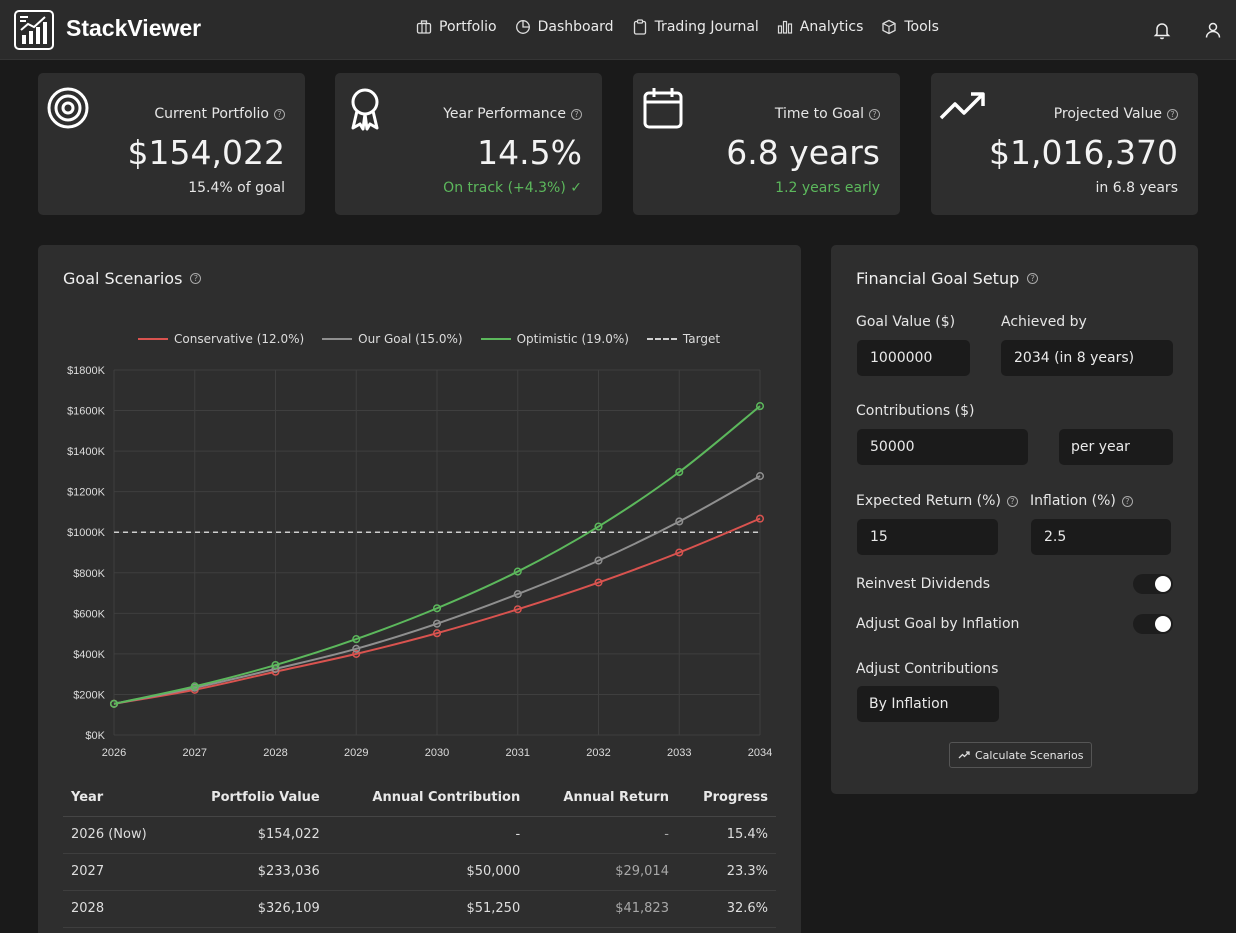 The height and width of the screenshot is (933, 1236). I want to click on y-tick-label: $200K, so click(89, 695).